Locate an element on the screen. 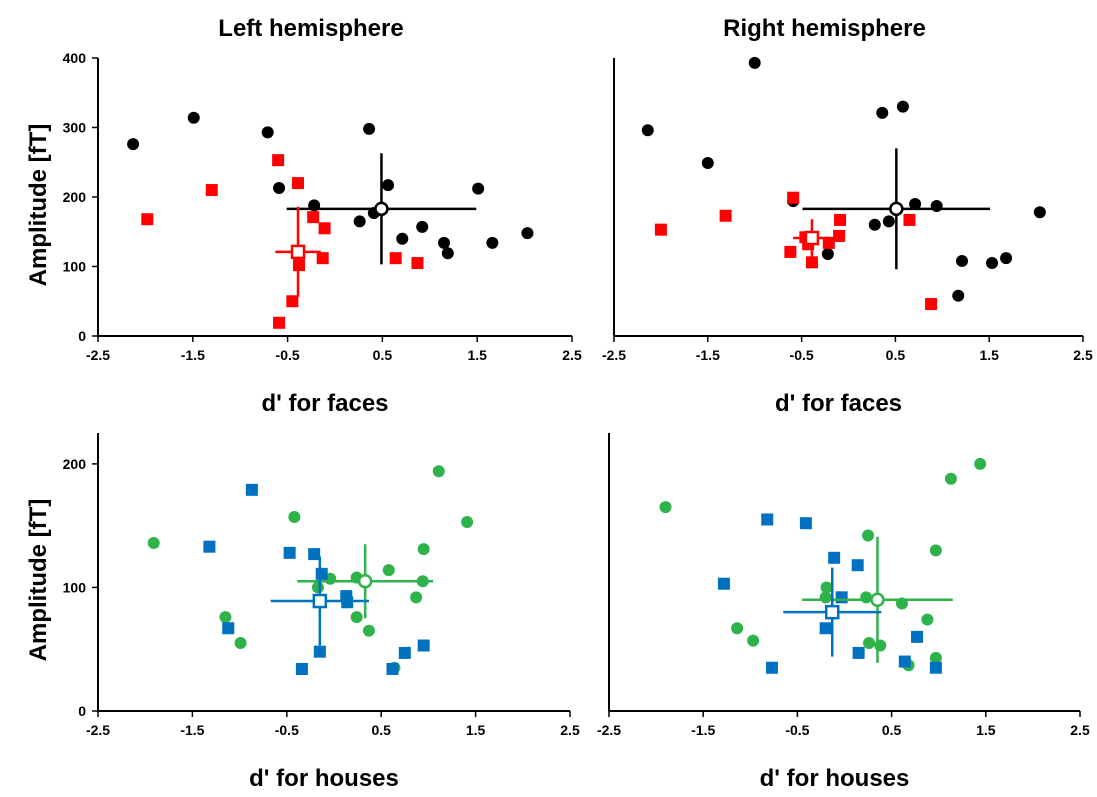 The height and width of the screenshot is (797, 1097). x-axis-label: d' for faces is located at coordinates (838, 403).